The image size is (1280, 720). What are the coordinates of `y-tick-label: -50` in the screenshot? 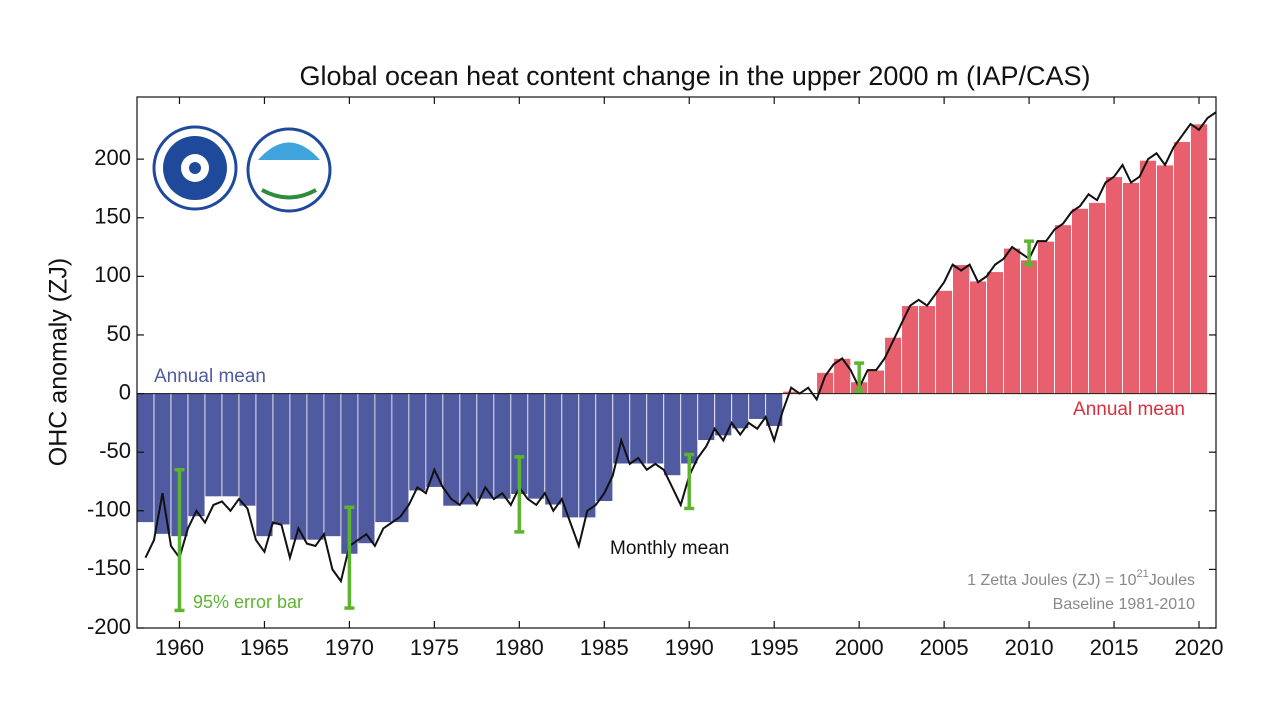 It's located at (115, 450).